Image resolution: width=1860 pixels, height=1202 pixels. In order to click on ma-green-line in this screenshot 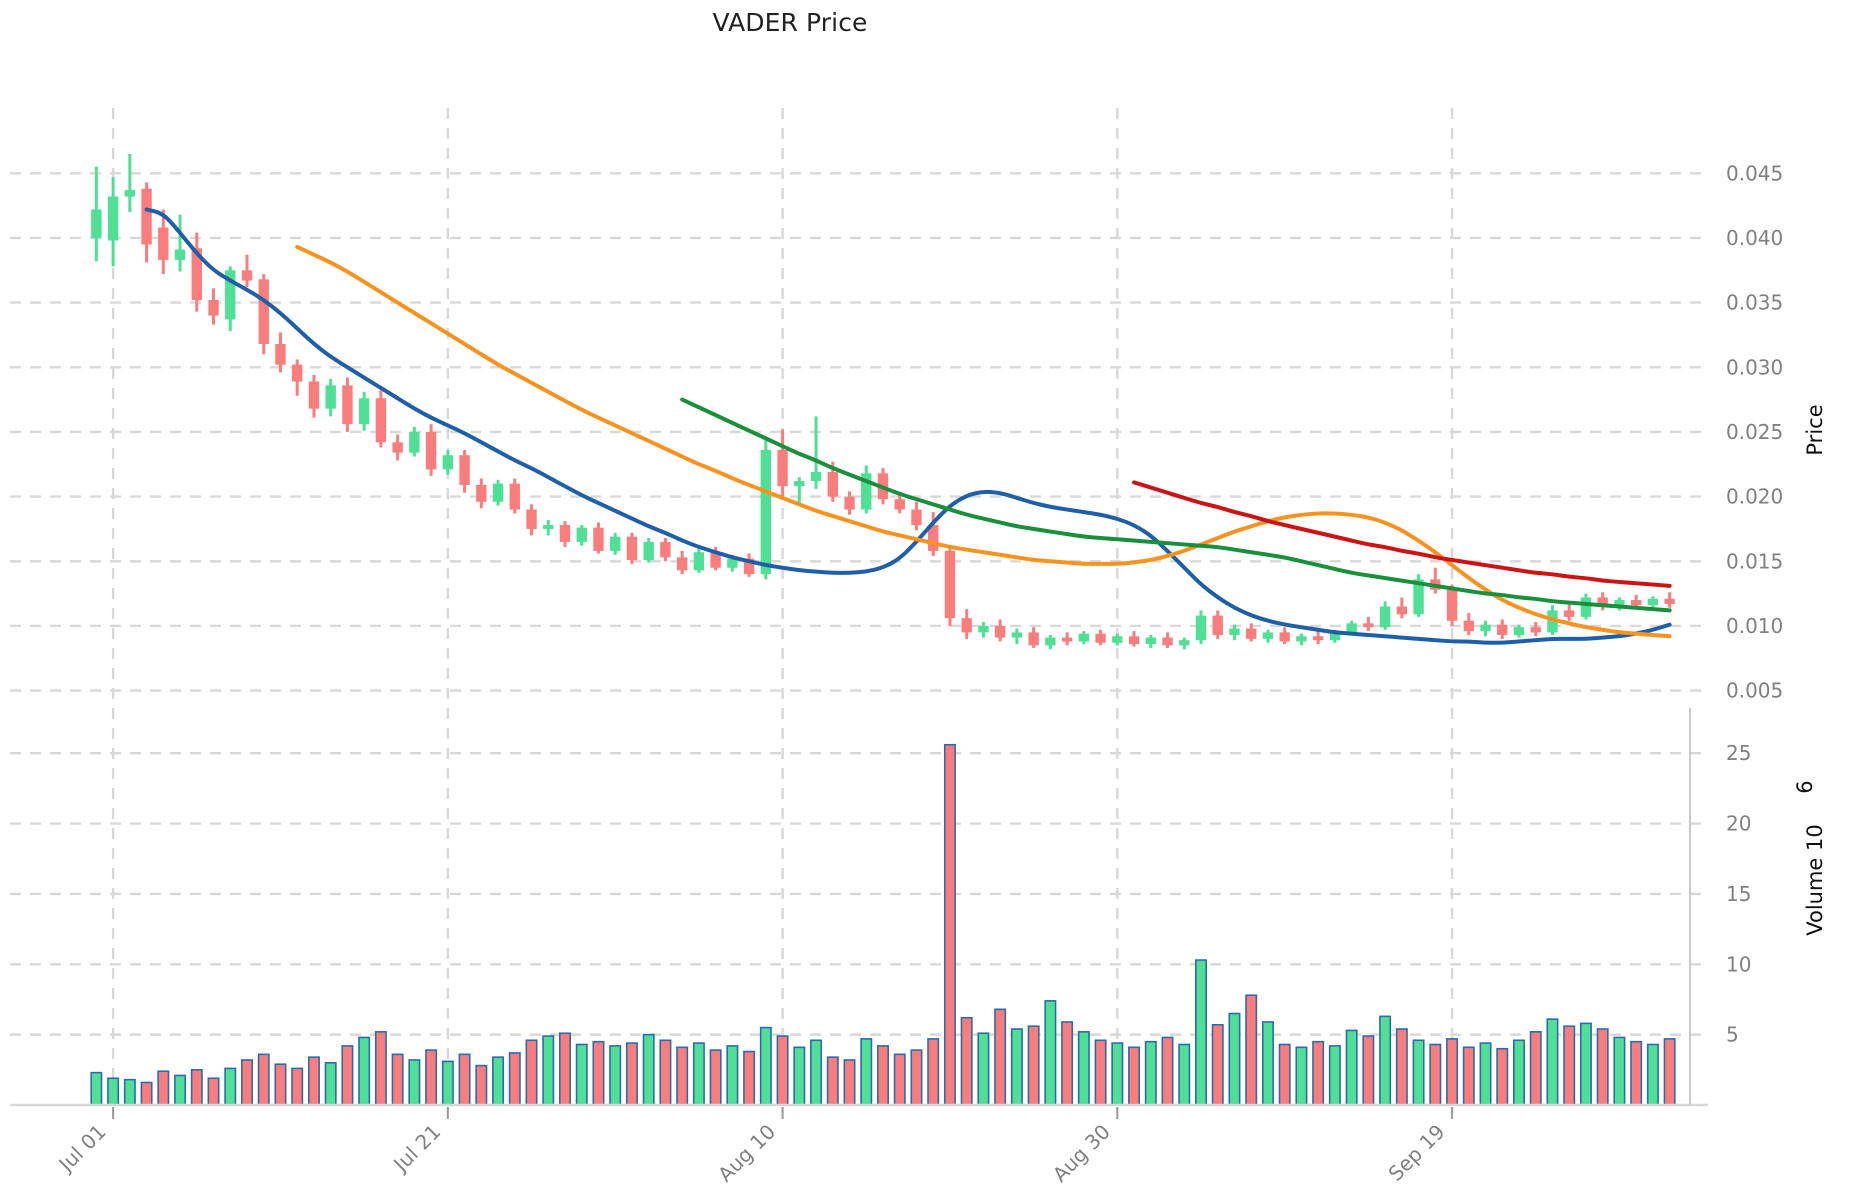, I will do `click(1176, 505)`.